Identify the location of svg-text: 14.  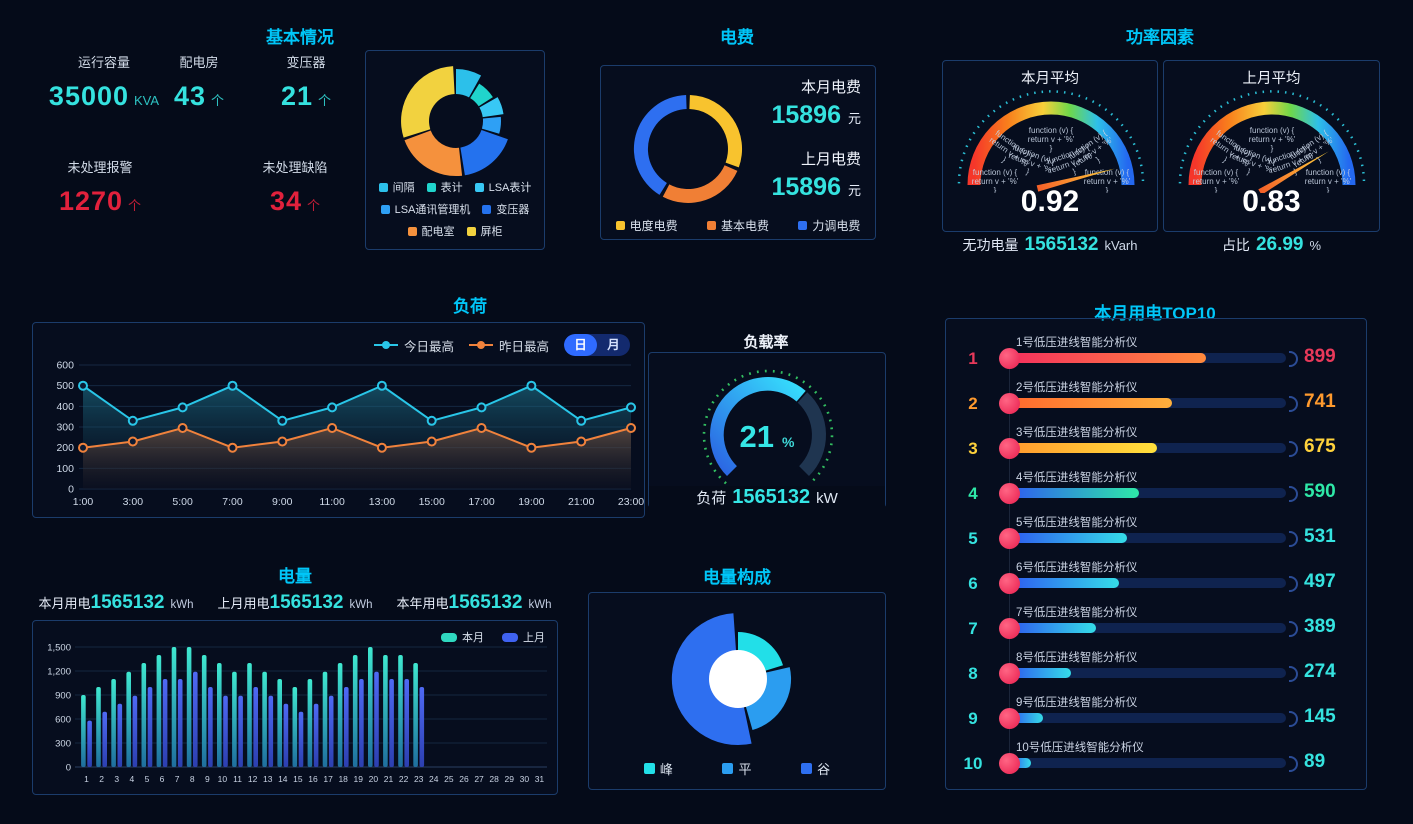
(283, 779).